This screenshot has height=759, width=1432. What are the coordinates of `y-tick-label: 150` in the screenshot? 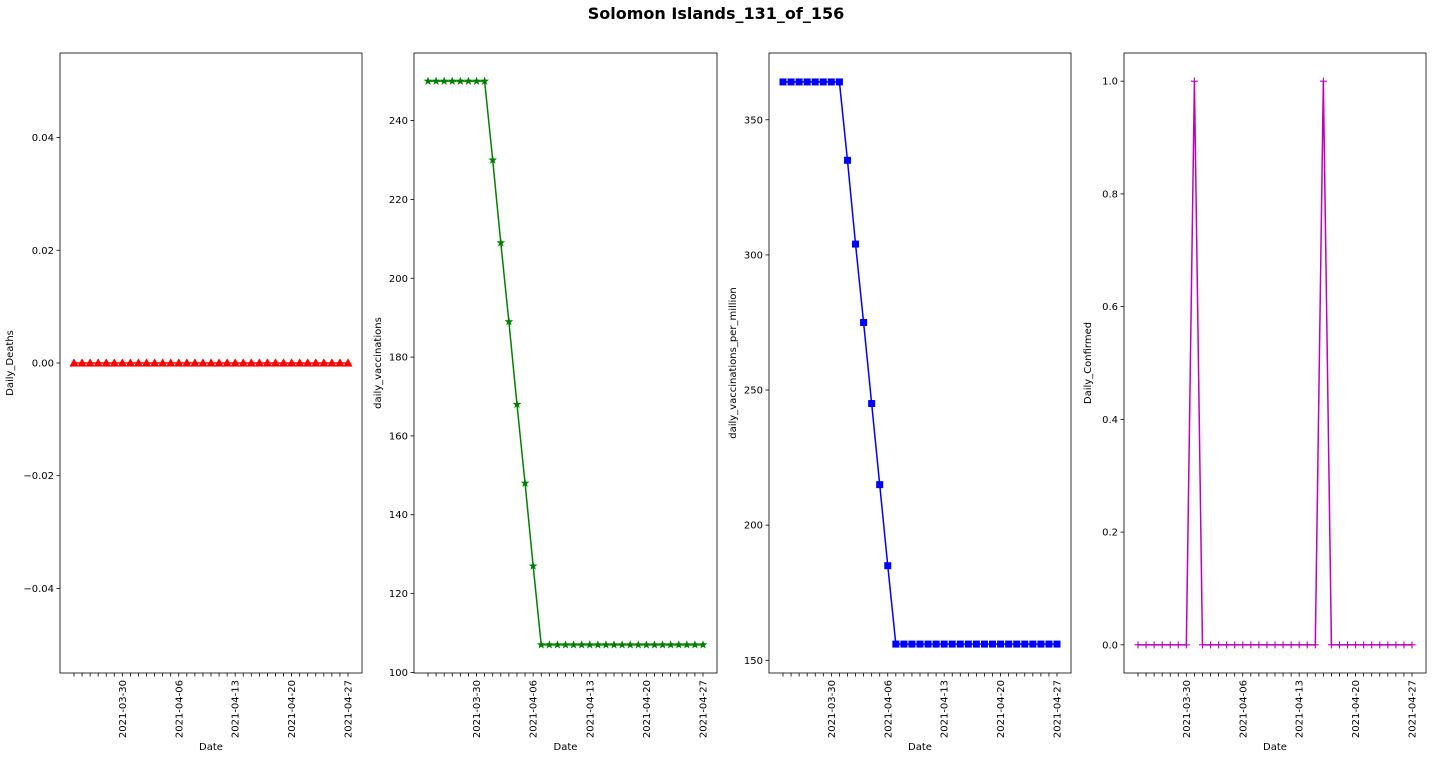 It's located at (753, 661).